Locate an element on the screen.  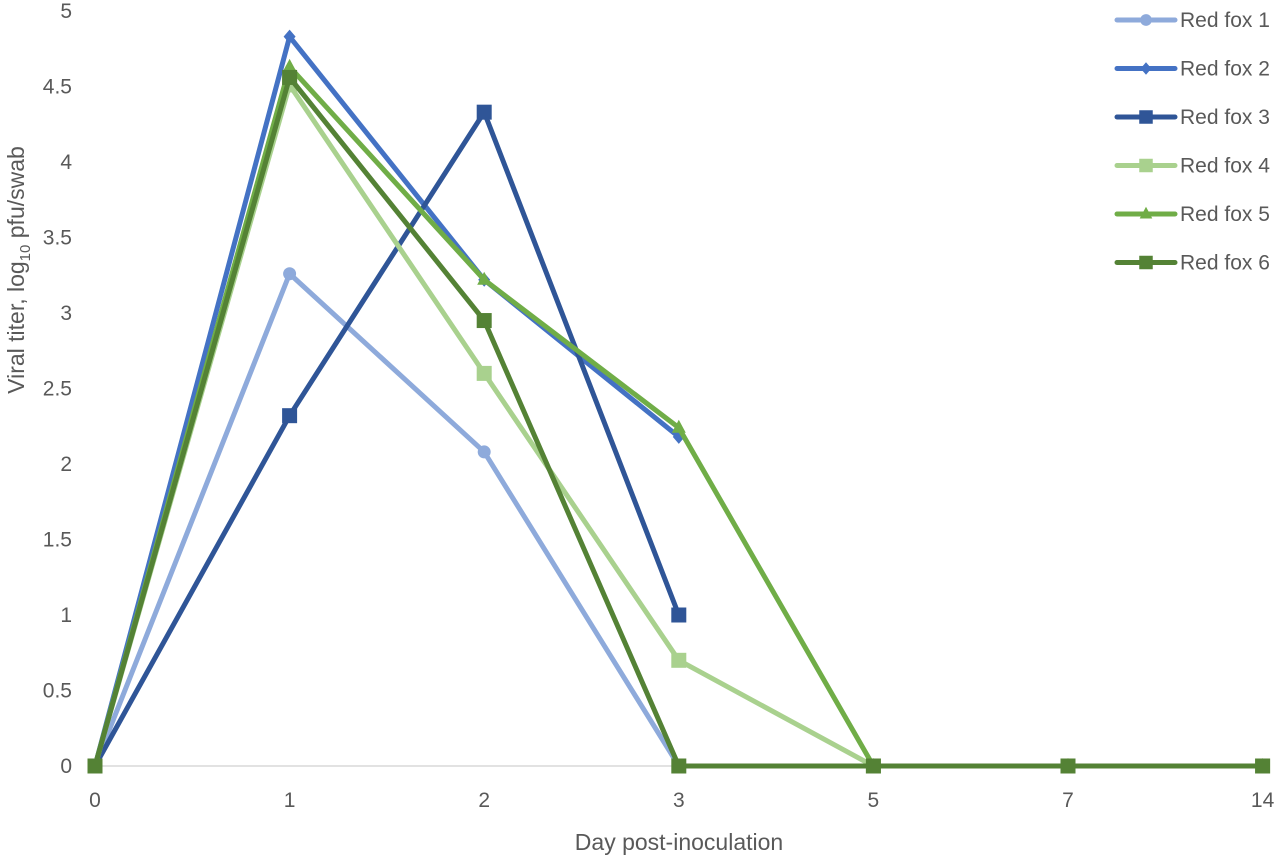
y-tick-label: 1.5 is located at coordinates (57, 540).